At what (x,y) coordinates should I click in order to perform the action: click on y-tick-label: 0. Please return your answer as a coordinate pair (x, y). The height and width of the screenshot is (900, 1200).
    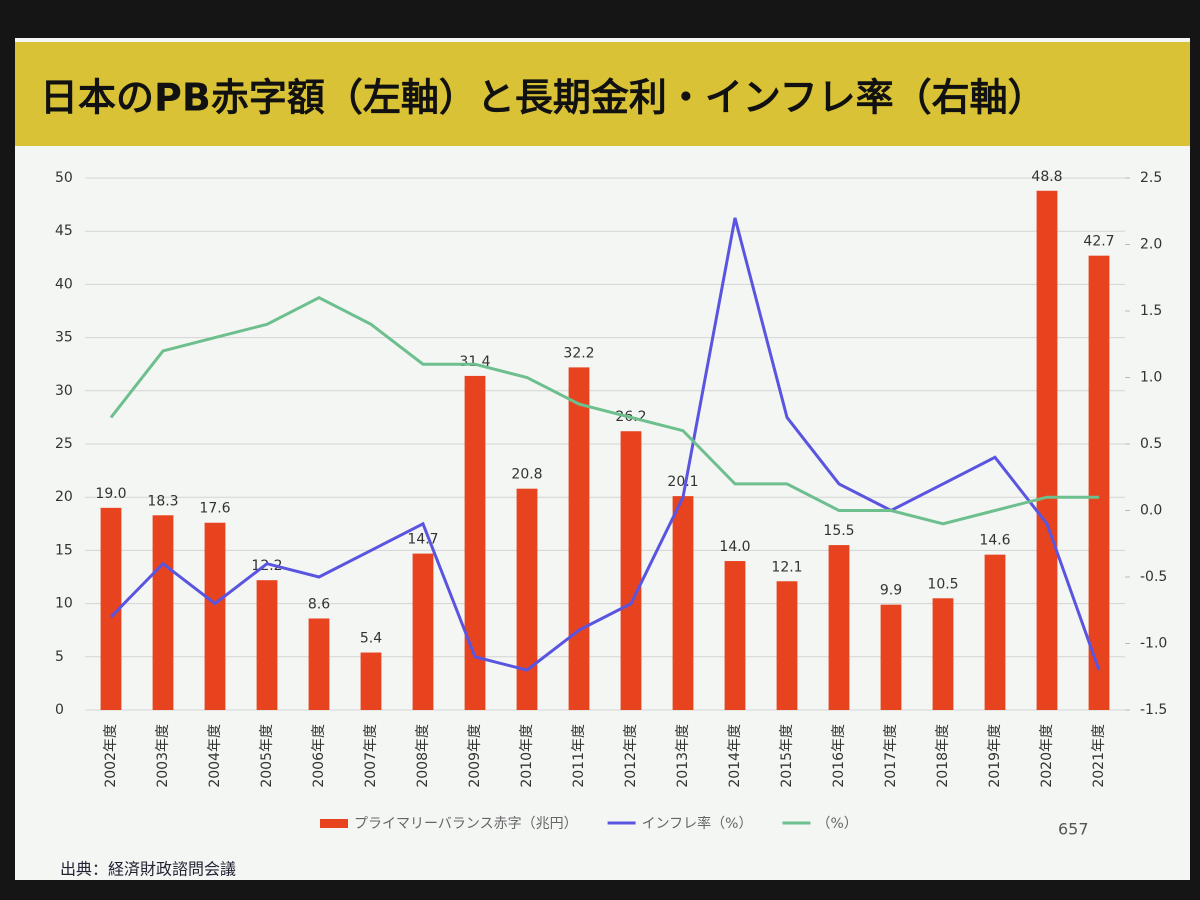
    Looking at the image, I should click on (59, 710).